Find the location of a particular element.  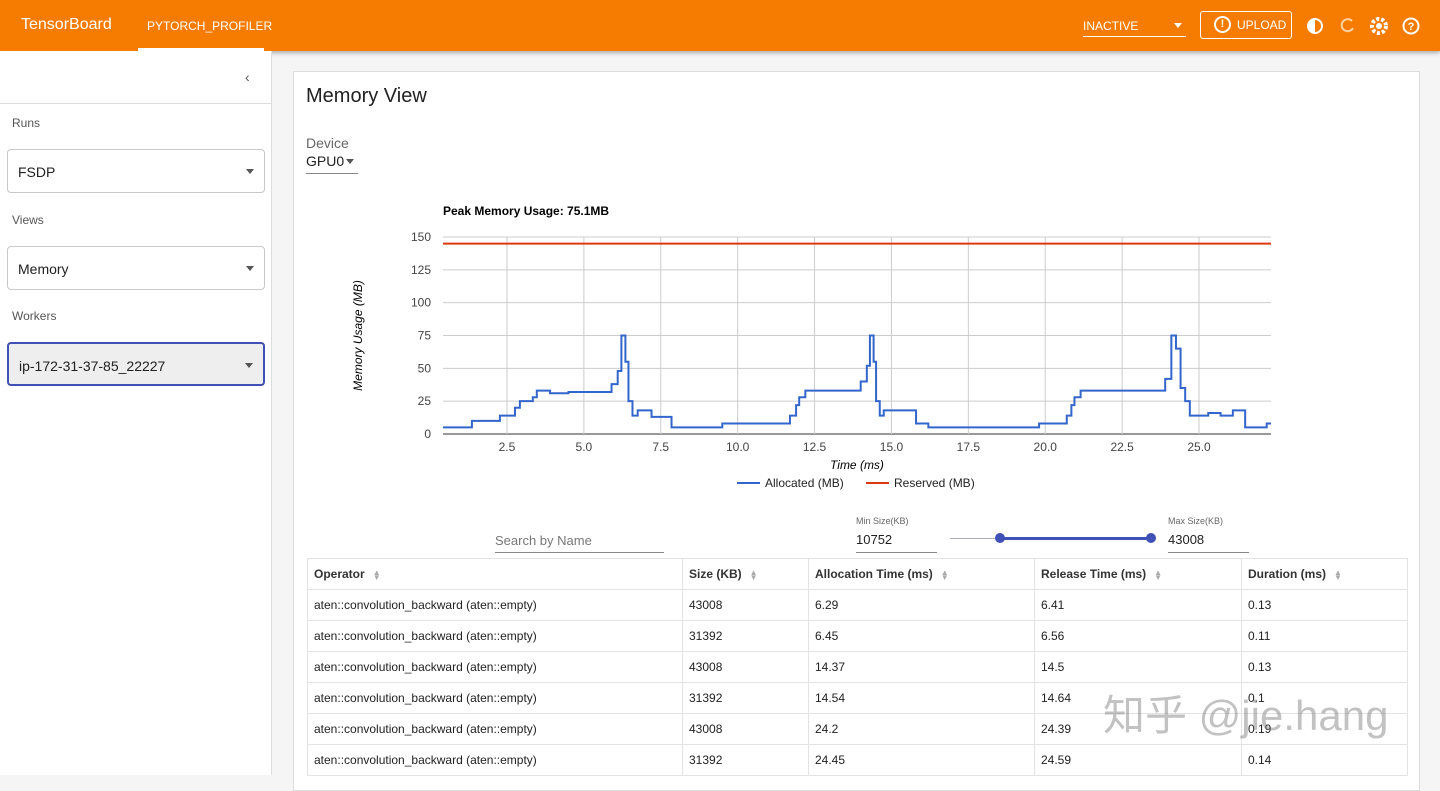

cell: 14.37 is located at coordinates (921, 667).